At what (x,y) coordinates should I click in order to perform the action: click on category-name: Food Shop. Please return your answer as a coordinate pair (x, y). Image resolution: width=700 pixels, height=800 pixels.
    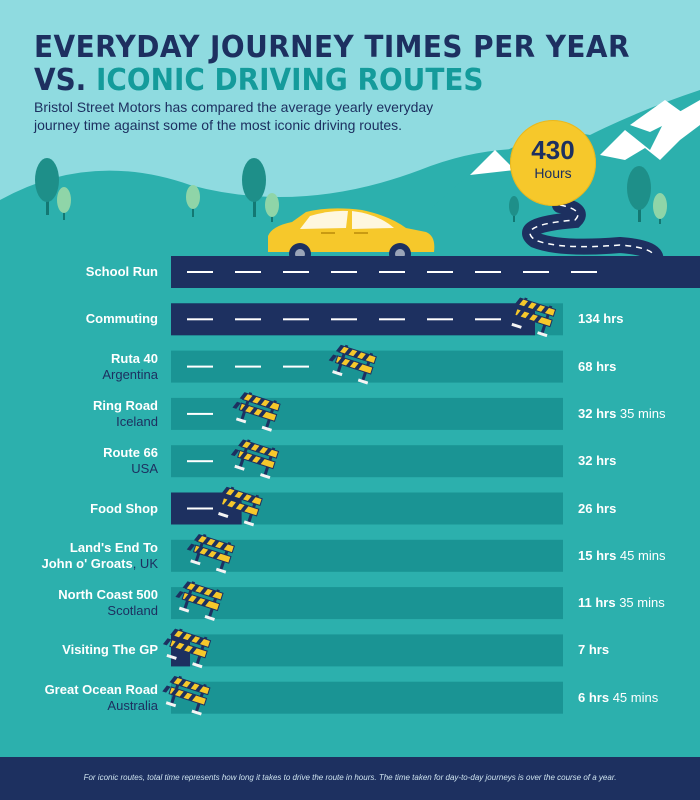
    Looking at the image, I should click on (124, 508).